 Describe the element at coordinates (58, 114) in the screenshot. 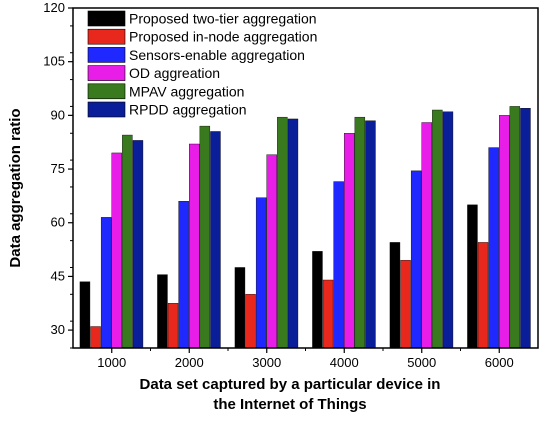

I see `y-tick-label: 90` at that location.